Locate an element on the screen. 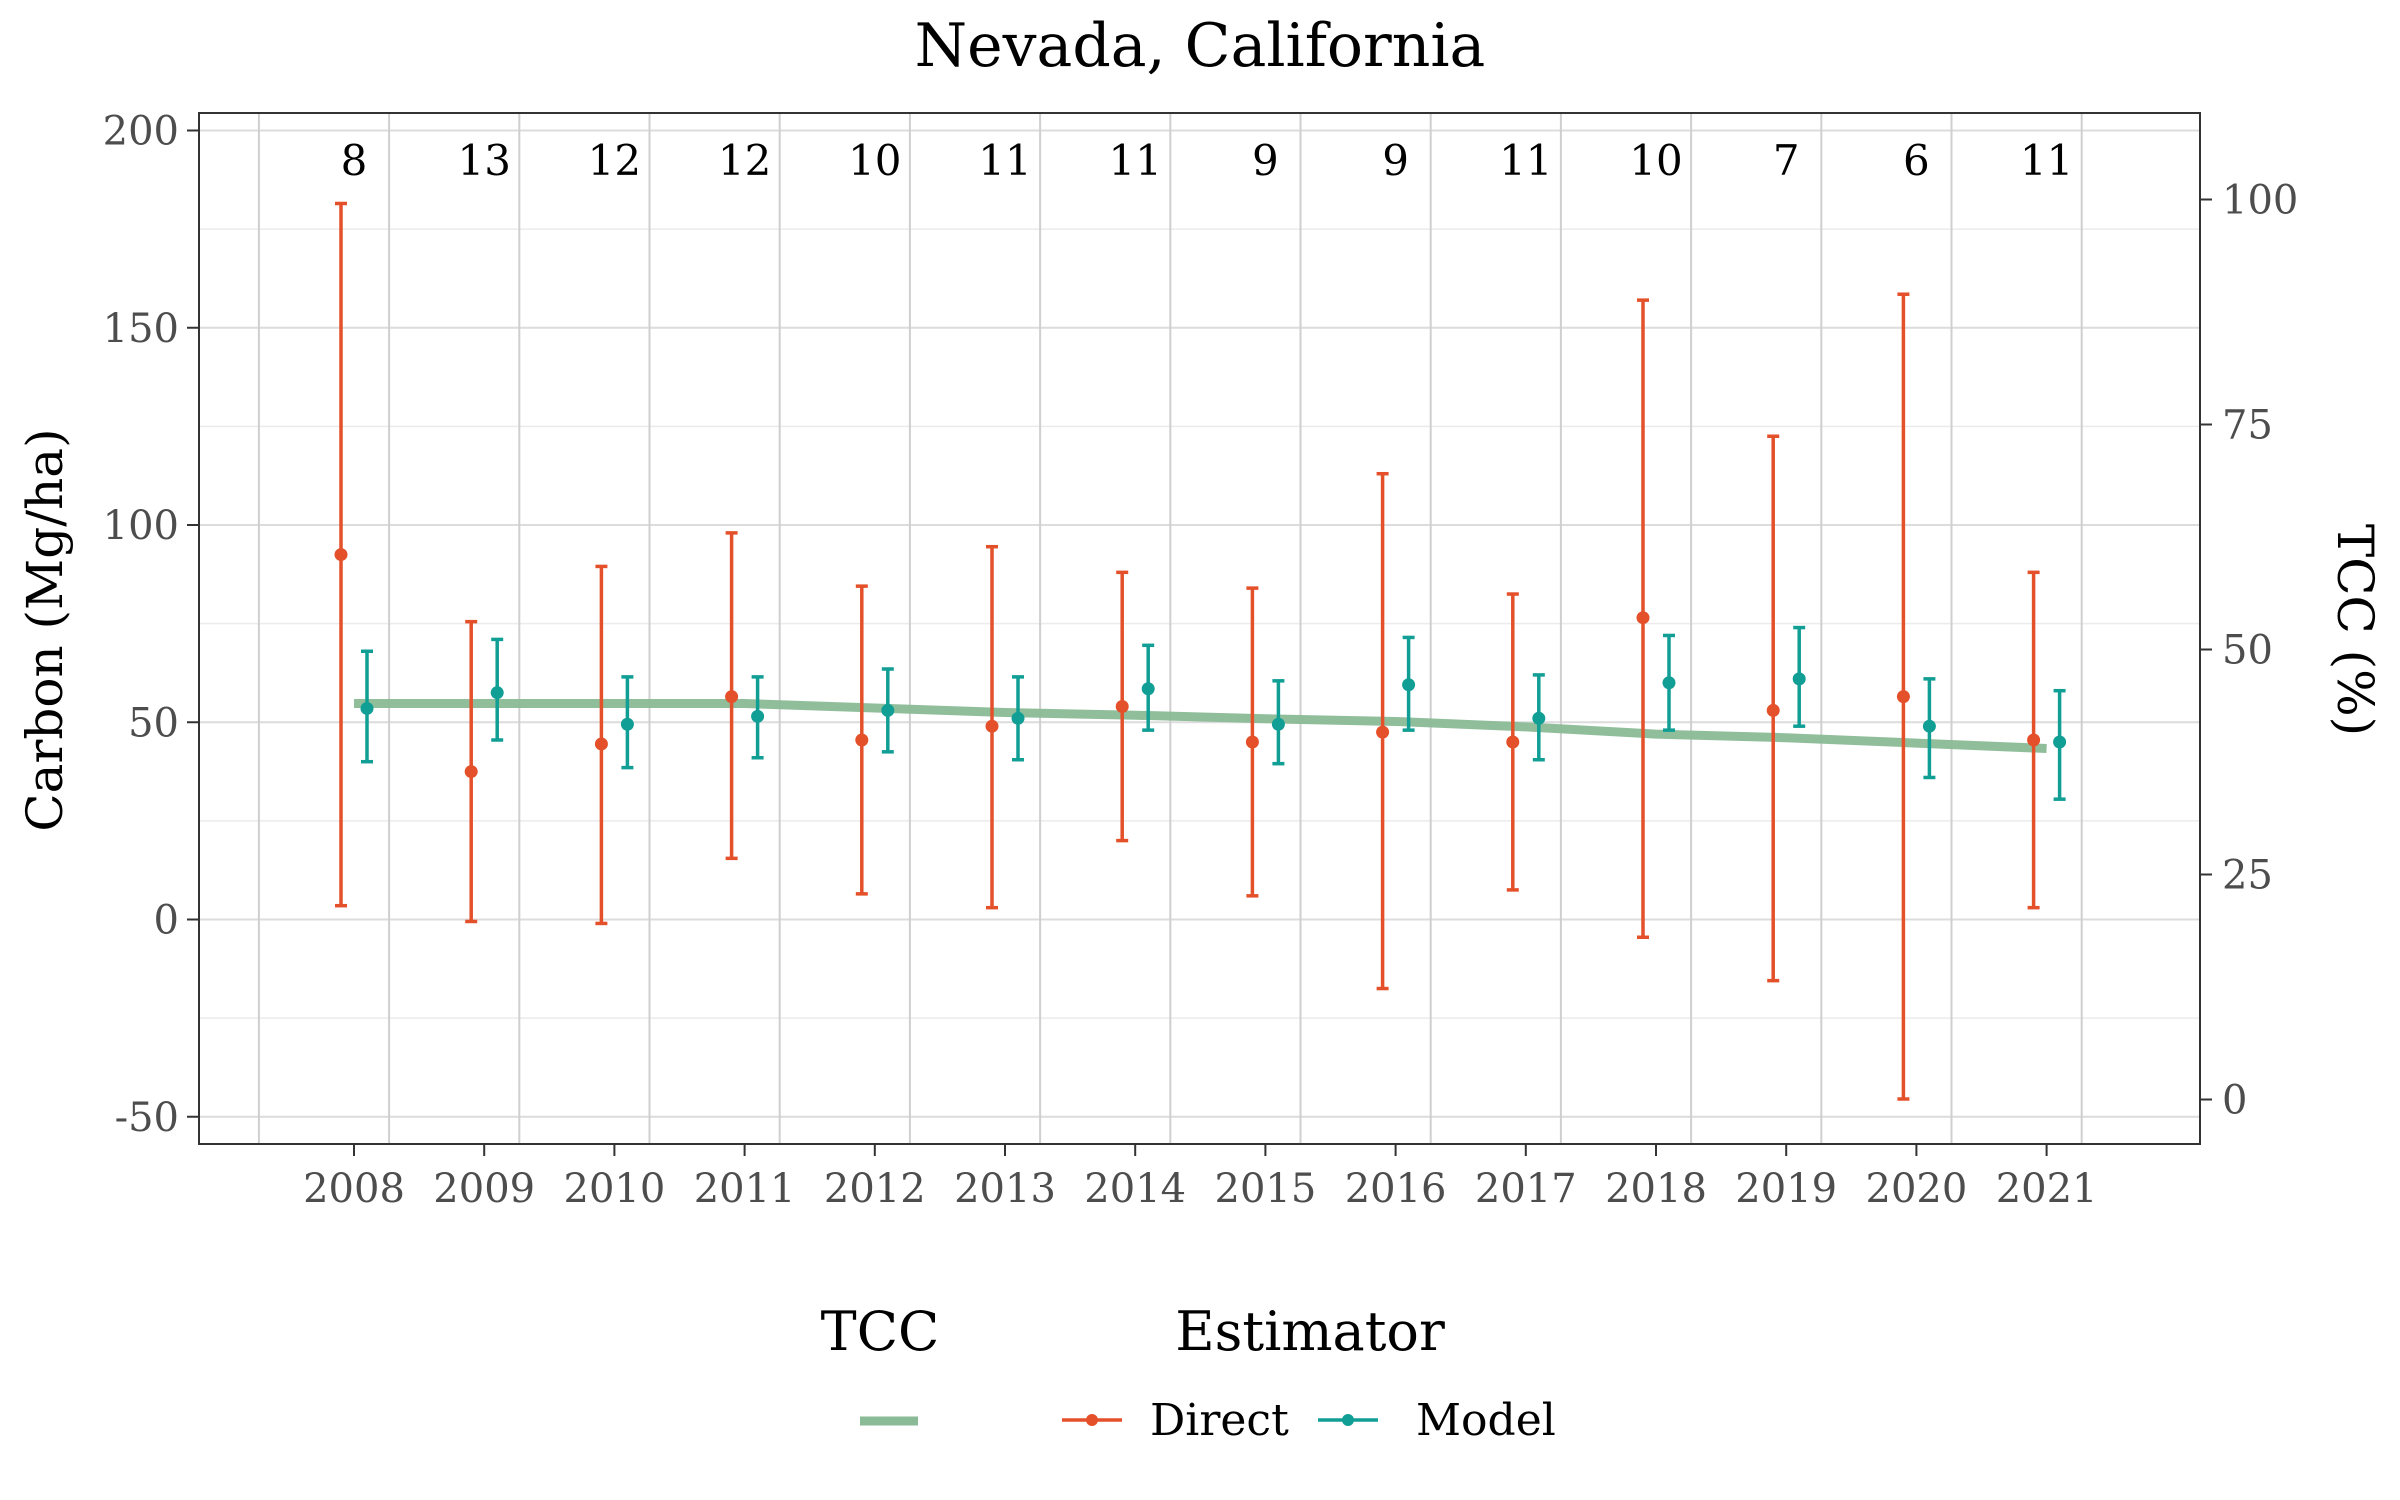  y-tick-label: 100 is located at coordinates (141, 526).